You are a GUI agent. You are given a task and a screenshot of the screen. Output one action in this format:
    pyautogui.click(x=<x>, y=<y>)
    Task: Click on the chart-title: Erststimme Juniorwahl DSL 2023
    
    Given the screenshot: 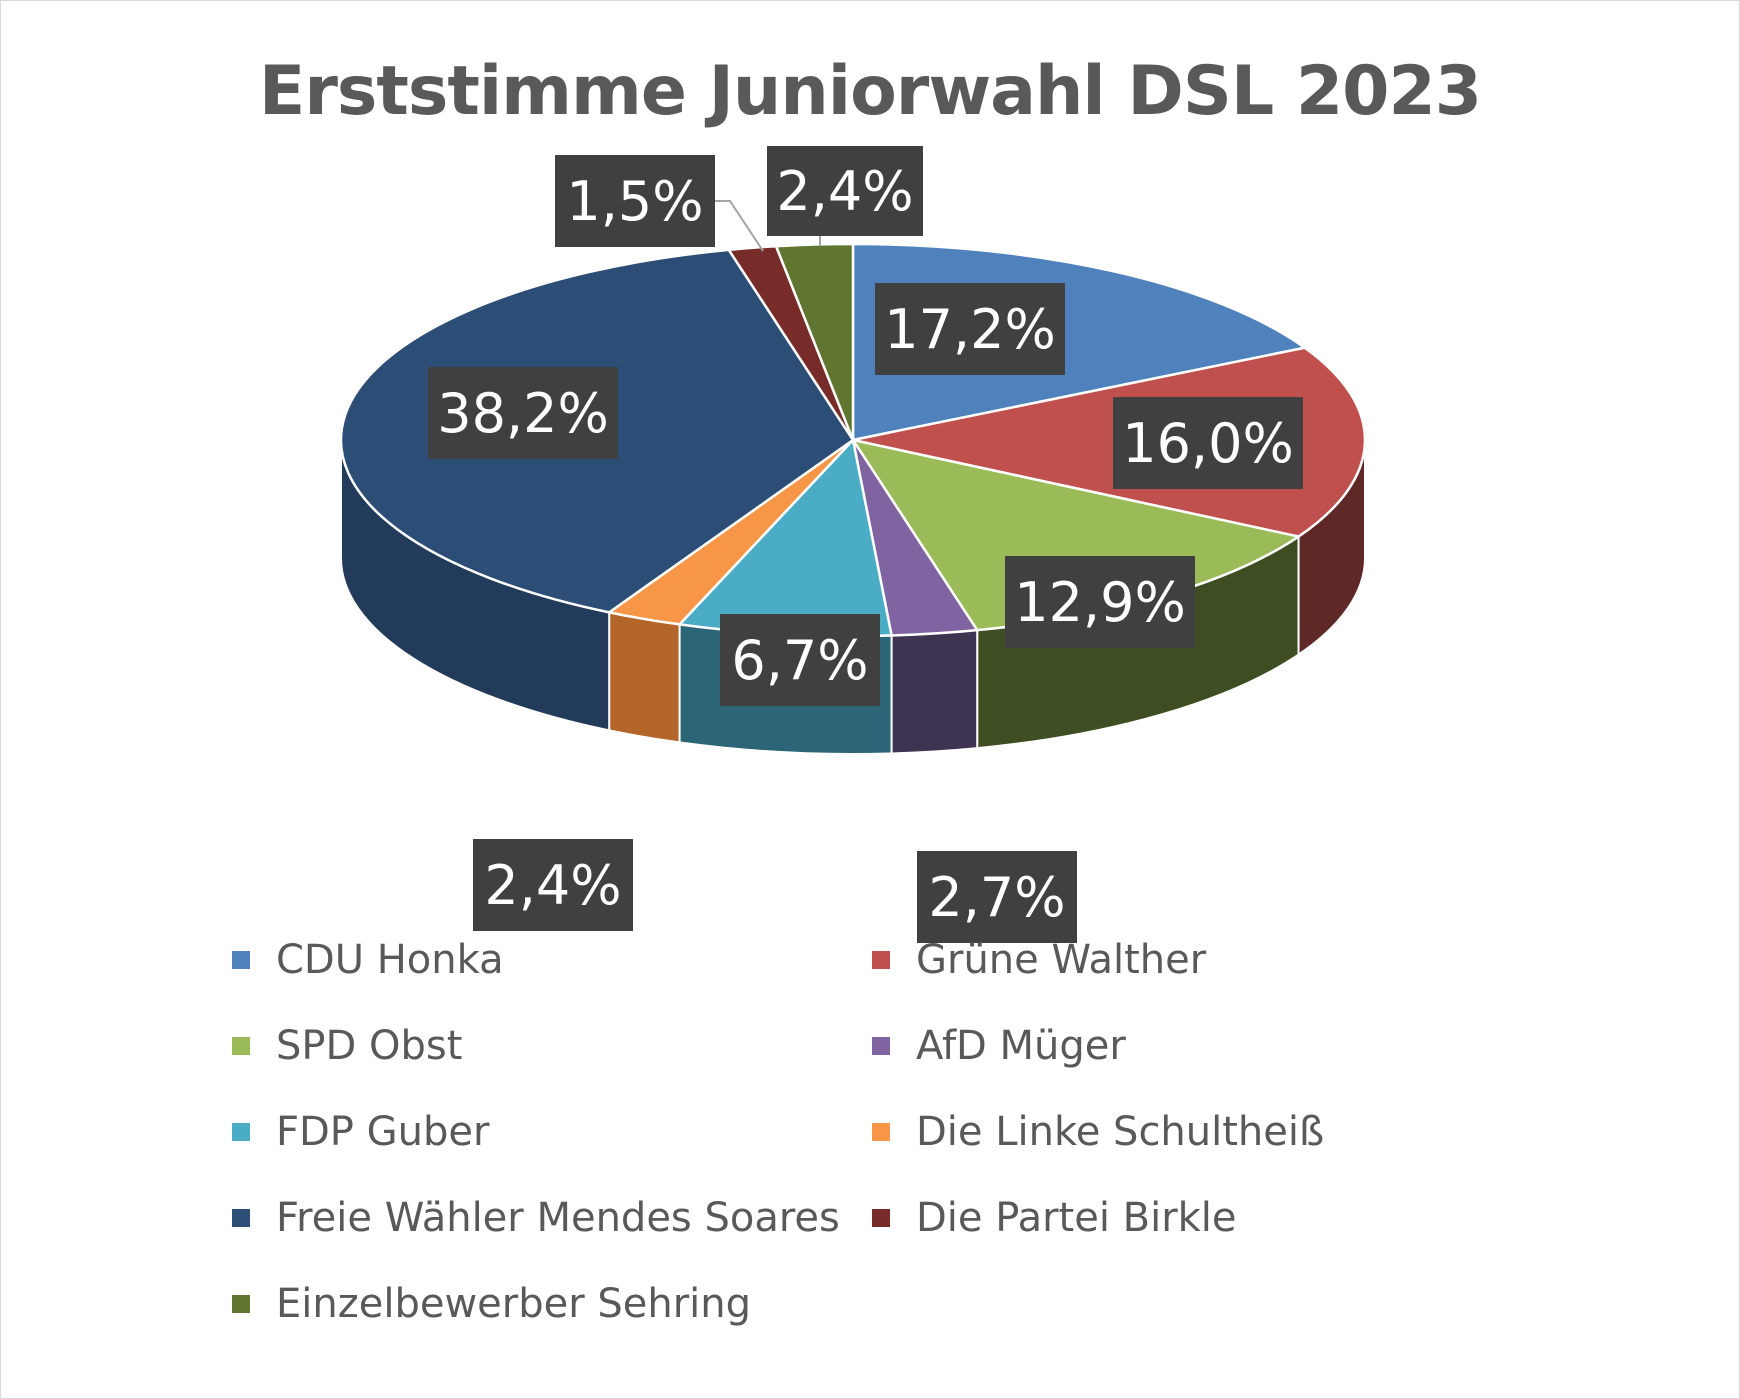 What is the action you would take?
    pyautogui.click(x=870, y=91)
    